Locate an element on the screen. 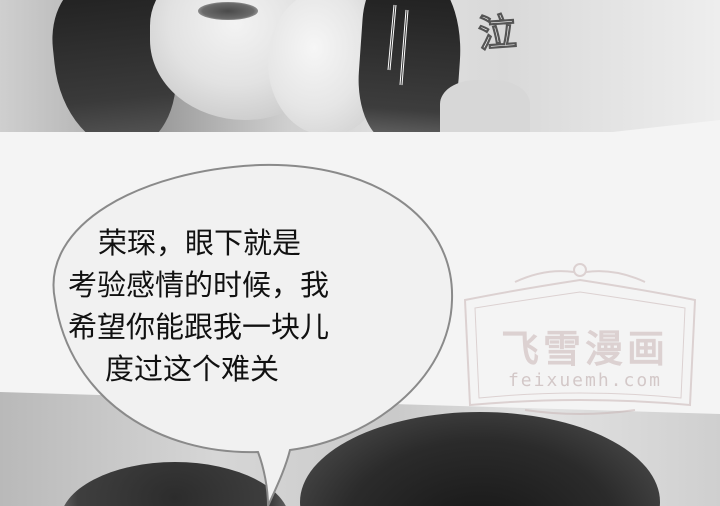 The width and height of the screenshot is (720, 506). dialogue-line-4: 度过这个难关 is located at coordinates (192, 369).